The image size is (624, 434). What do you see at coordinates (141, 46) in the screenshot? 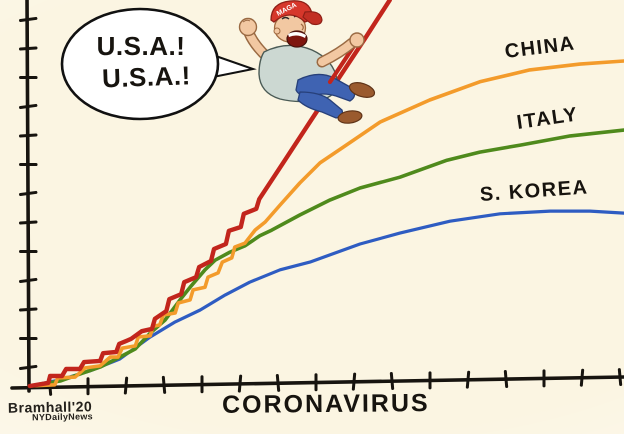
I see `bubble-line-1: U.S.A.!` at bounding box center [141, 46].